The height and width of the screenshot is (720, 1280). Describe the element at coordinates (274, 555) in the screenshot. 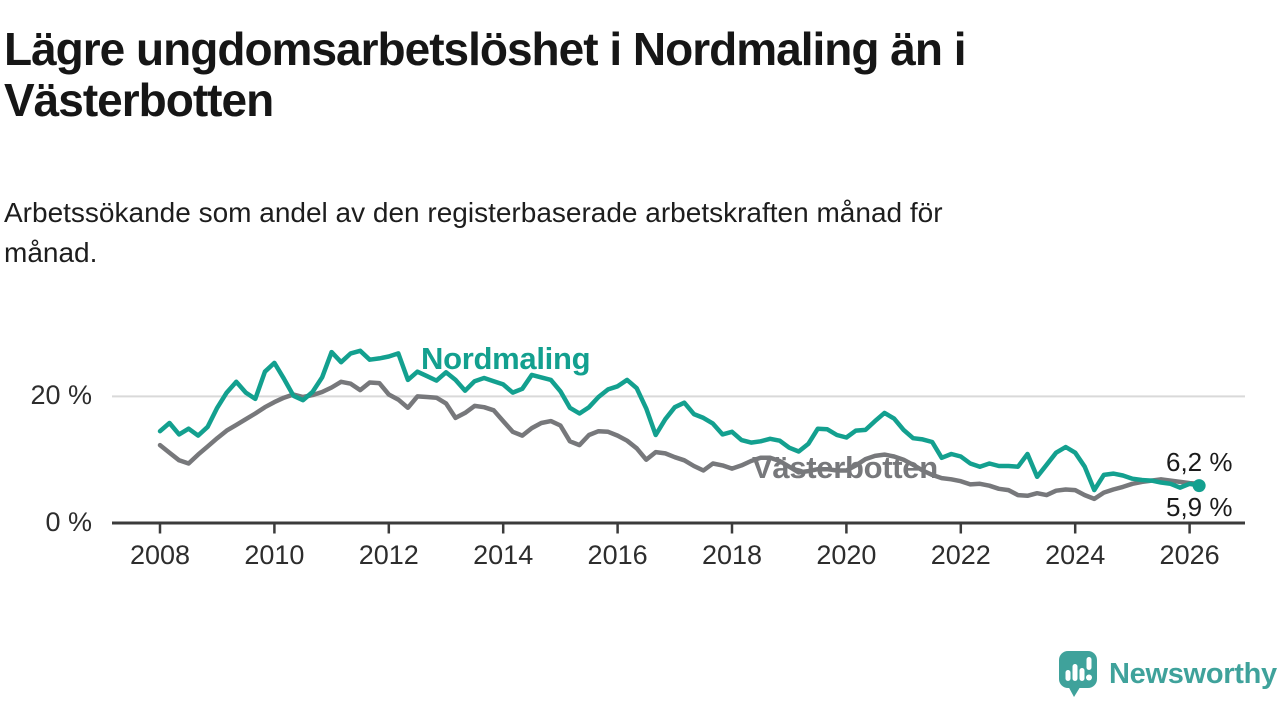

I see `x-tick-label: 2010` at that location.